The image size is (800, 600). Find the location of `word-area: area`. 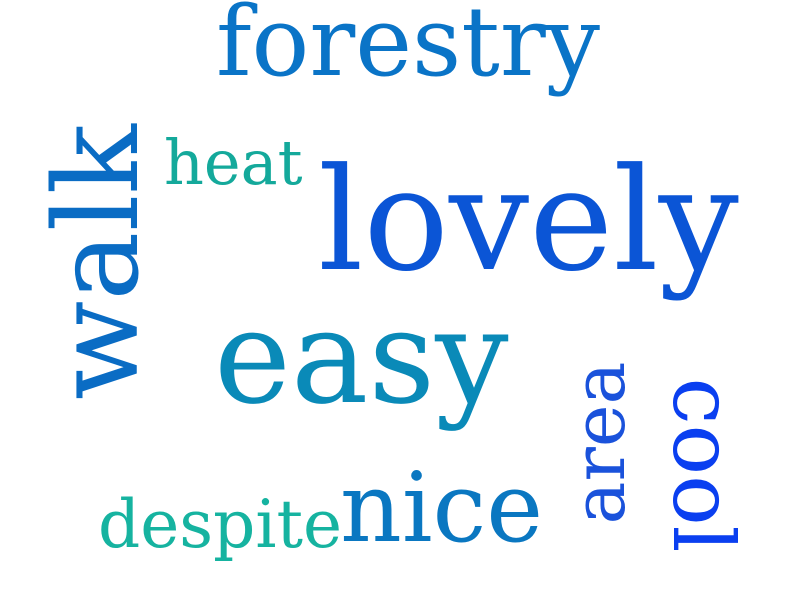

word-area: area is located at coordinates (599, 443).